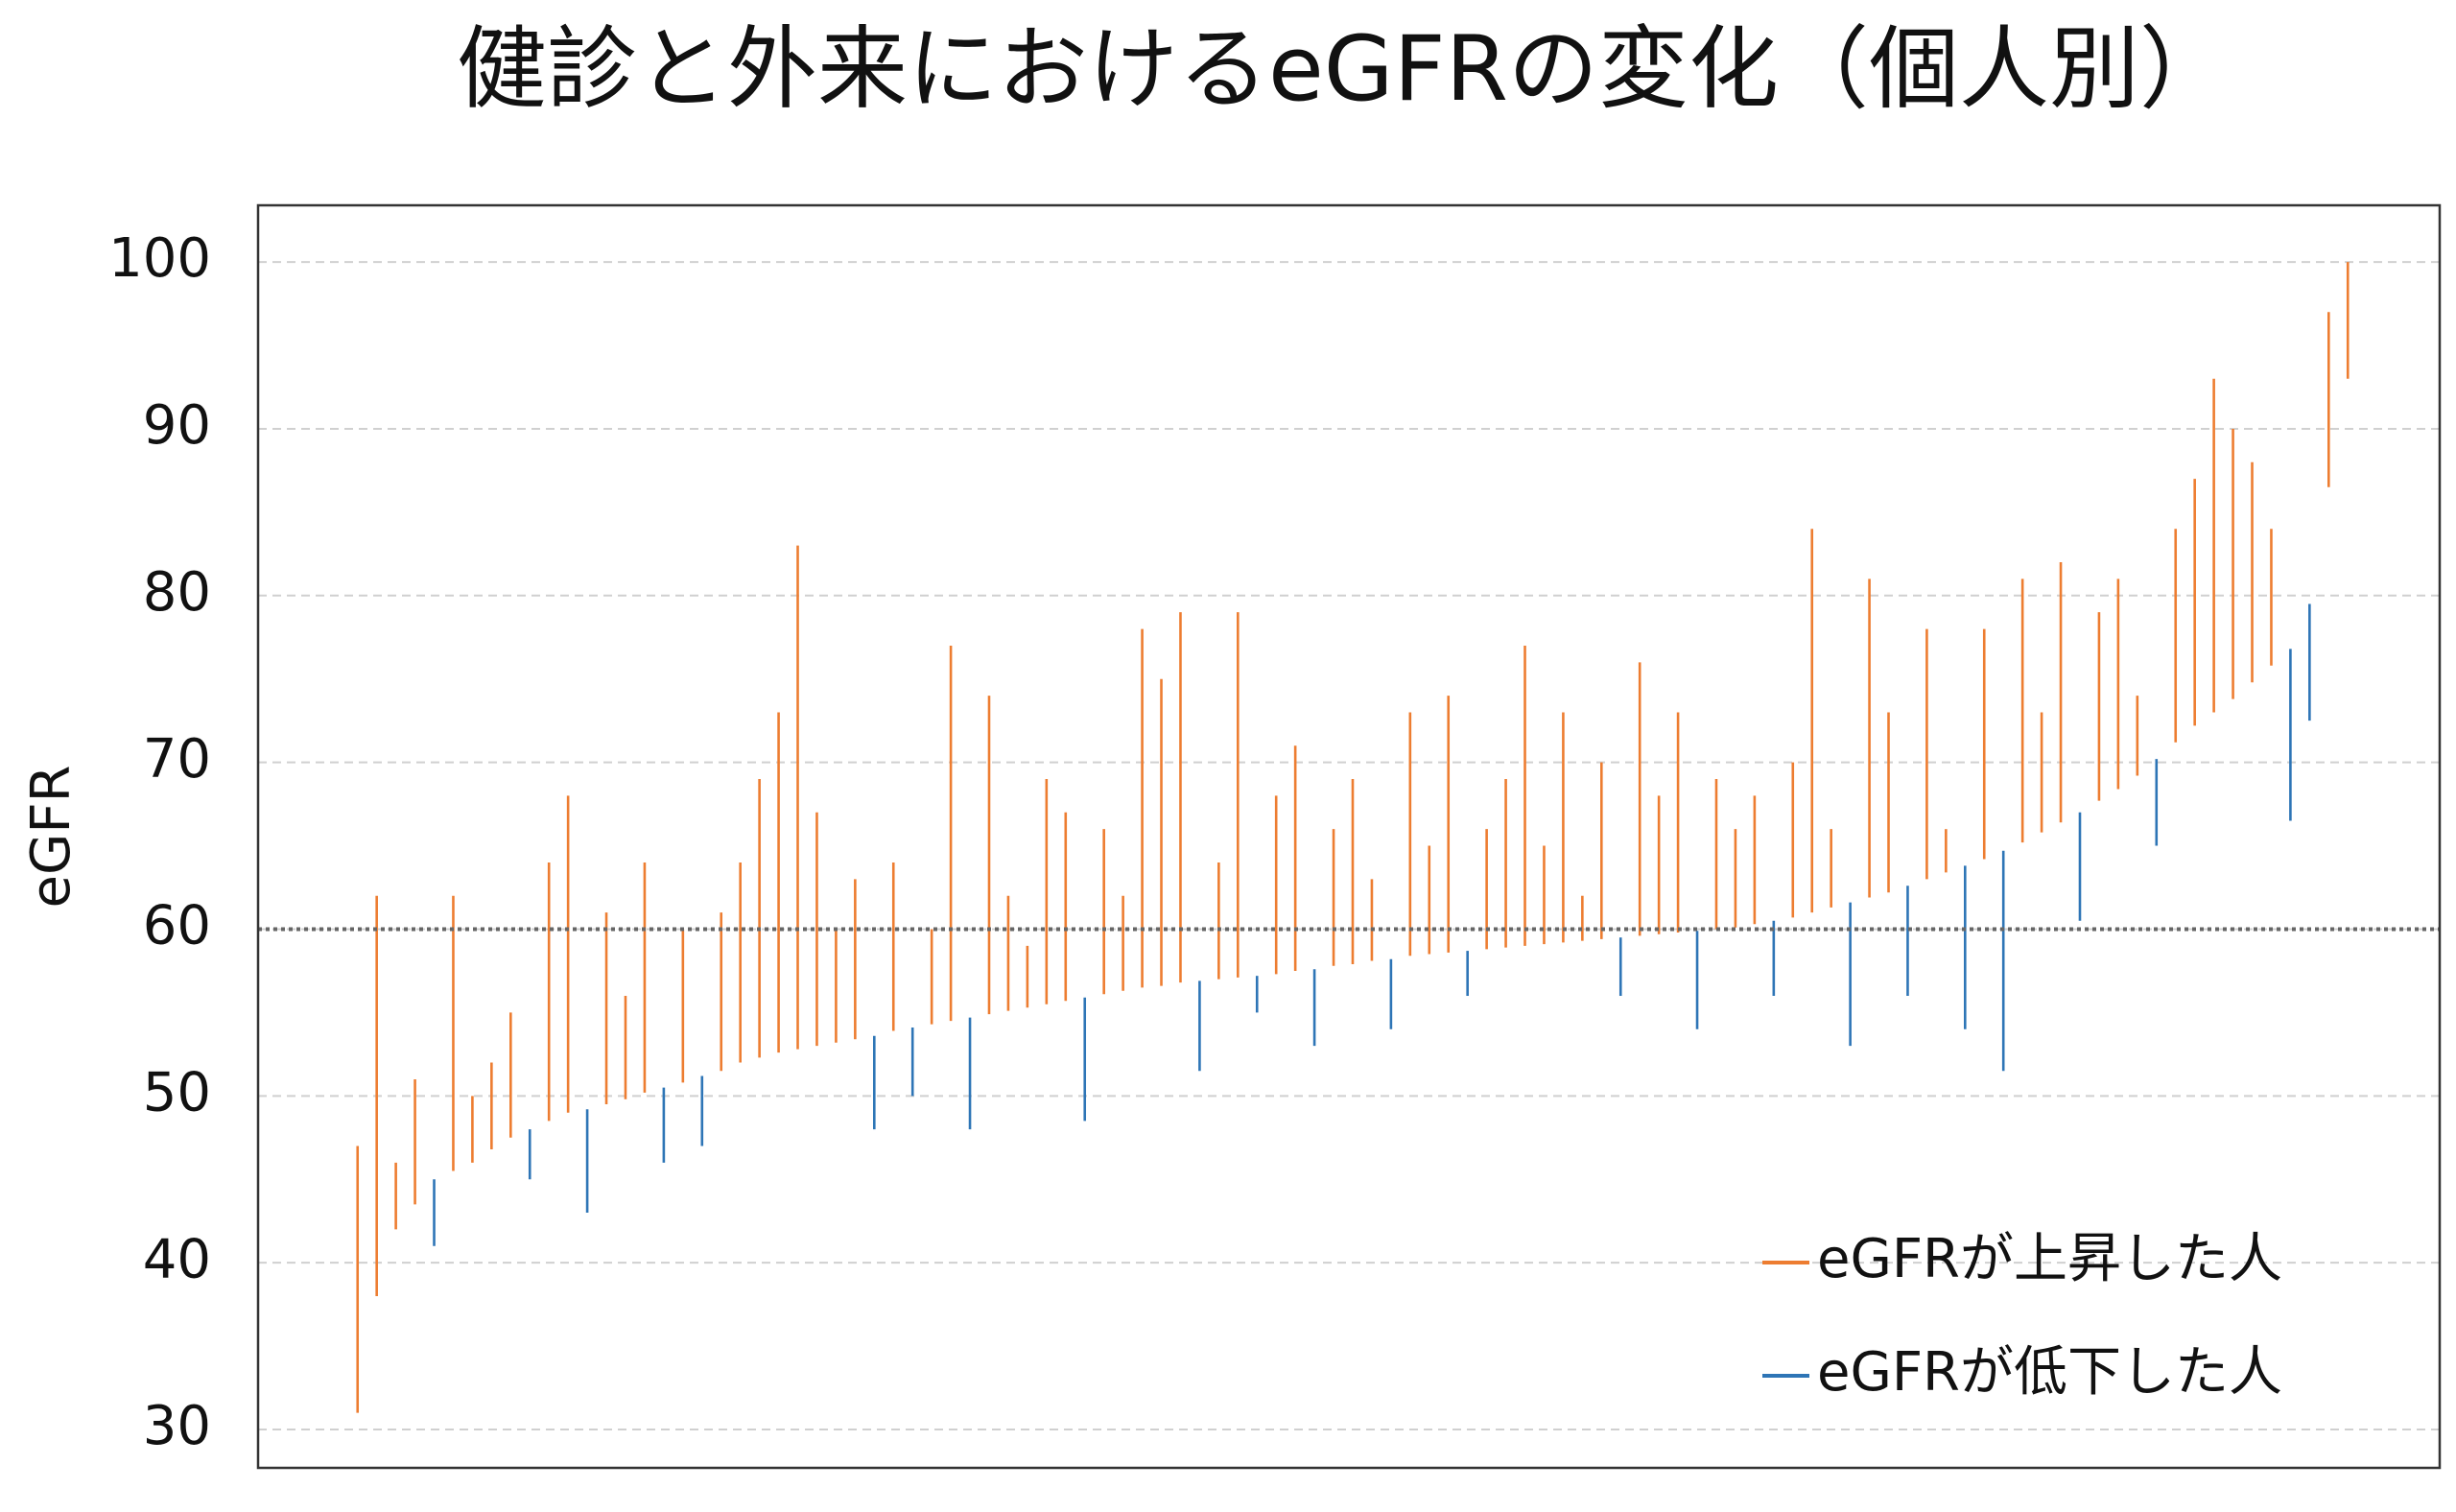  I want to click on y-tick-label: 70, so click(177, 759).